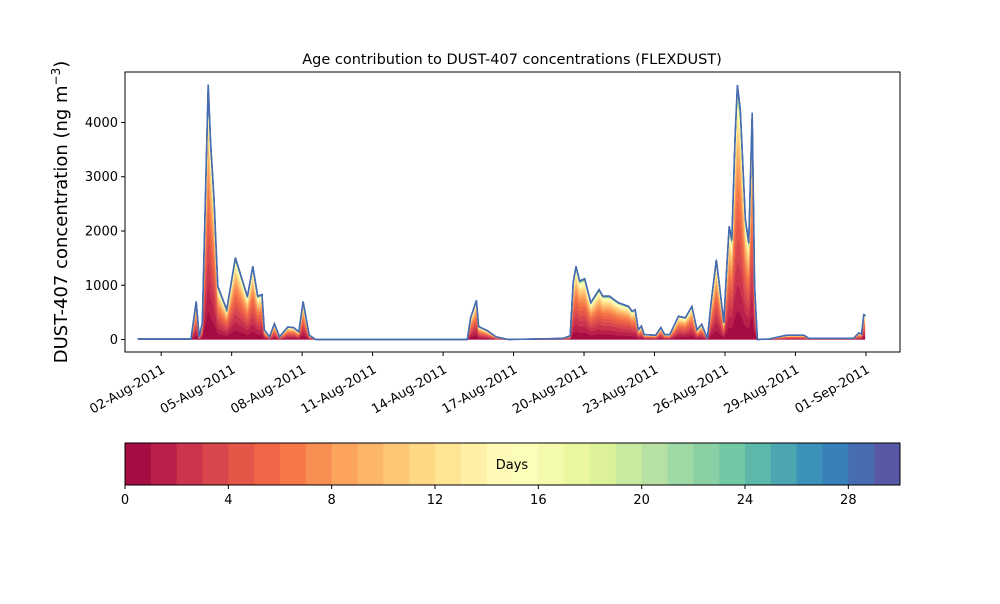 The width and height of the screenshot is (1000, 604). What do you see at coordinates (641, 500) in the screenshot?
I see `colorbar-tick-label: 20` at bounding box center [641, 500].